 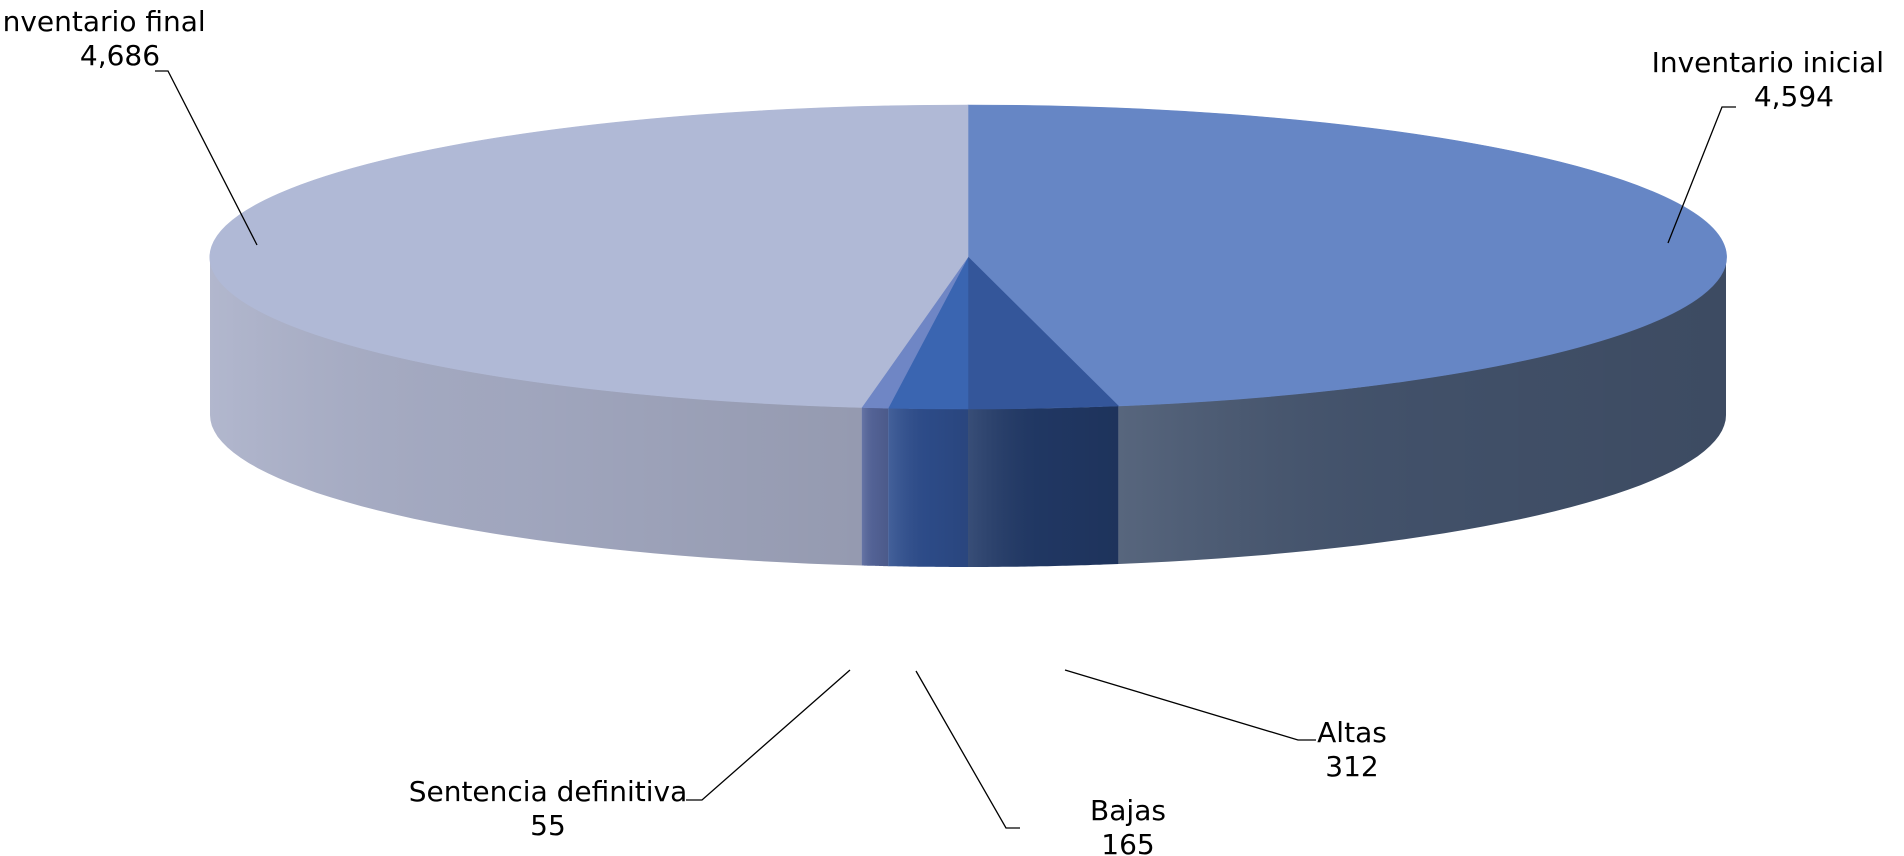 What do you see at coordinates (1190, 705) in the screenshot?
I see `leader-line-altas` at bounding box center [1190, 705].